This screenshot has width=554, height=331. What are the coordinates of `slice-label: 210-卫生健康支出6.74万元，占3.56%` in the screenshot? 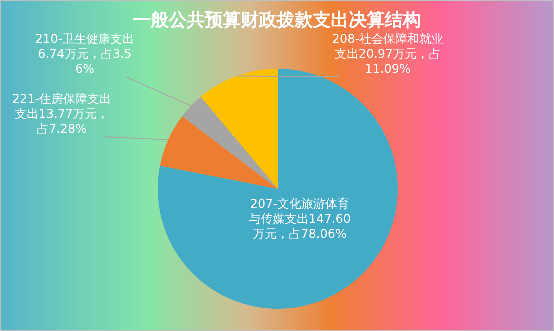 It's located at (85, 54).